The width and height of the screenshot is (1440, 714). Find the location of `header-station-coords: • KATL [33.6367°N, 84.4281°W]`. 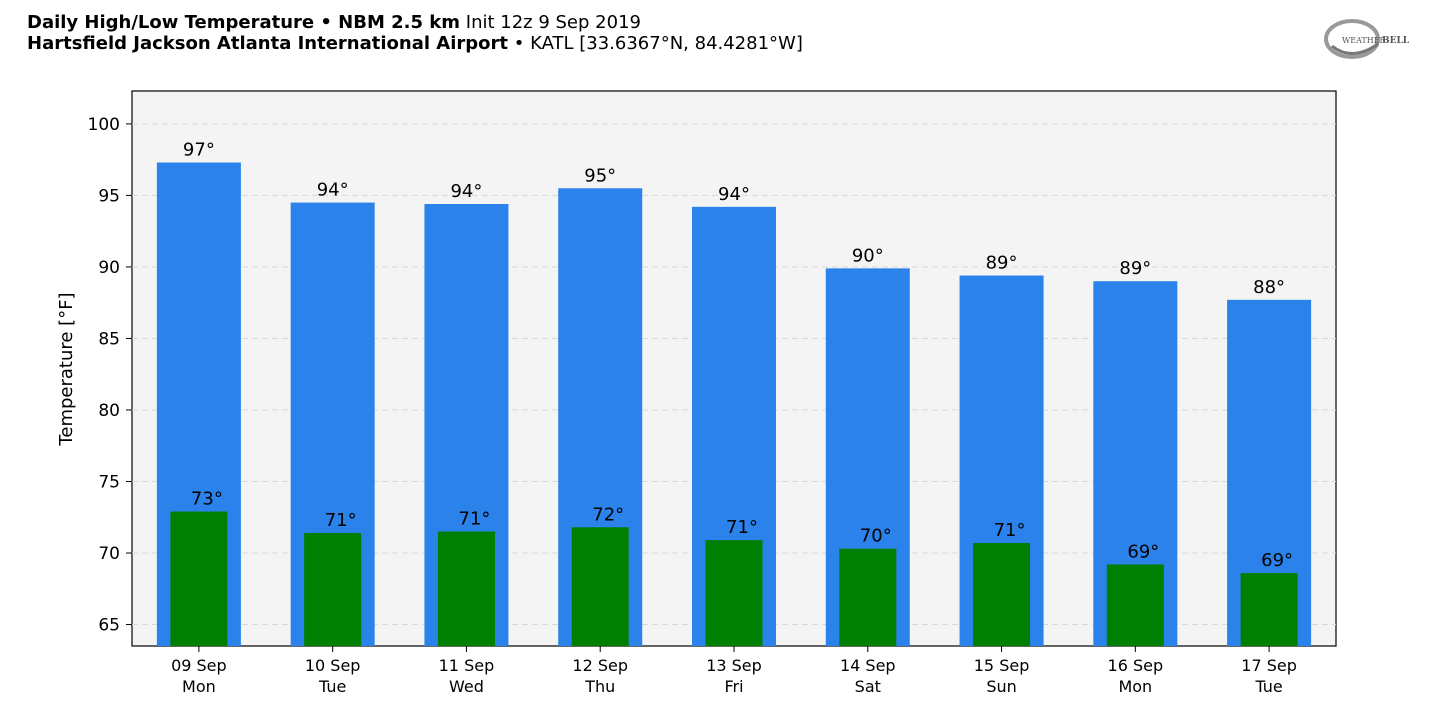

header-station-coords: • KATL [33.6367°N, 84.4281°W] is located at coordinates (658, 43).